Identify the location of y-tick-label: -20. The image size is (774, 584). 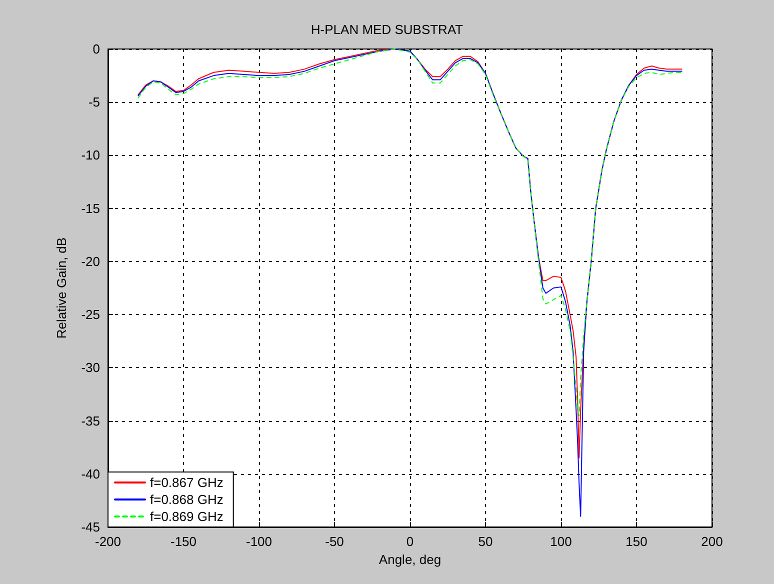
(90, 261).